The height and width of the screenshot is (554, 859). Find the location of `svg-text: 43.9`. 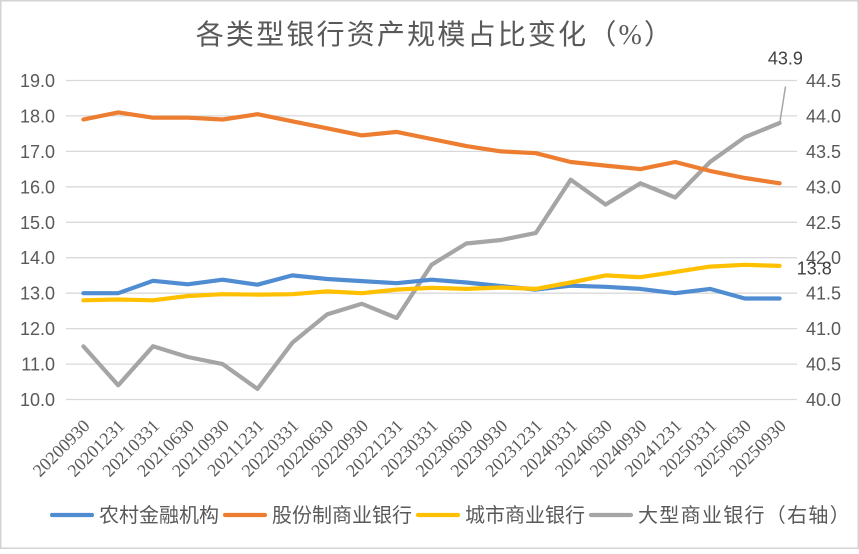

svg-text: 43.9 is located at coordinates (785, 58).